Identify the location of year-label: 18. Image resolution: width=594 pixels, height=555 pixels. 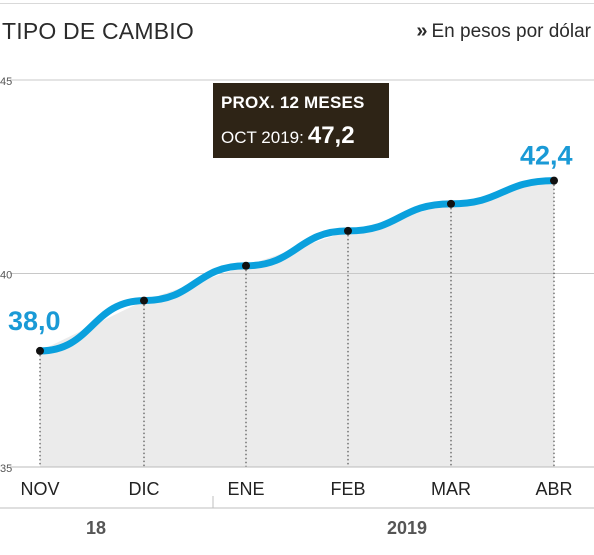
(96, 528).